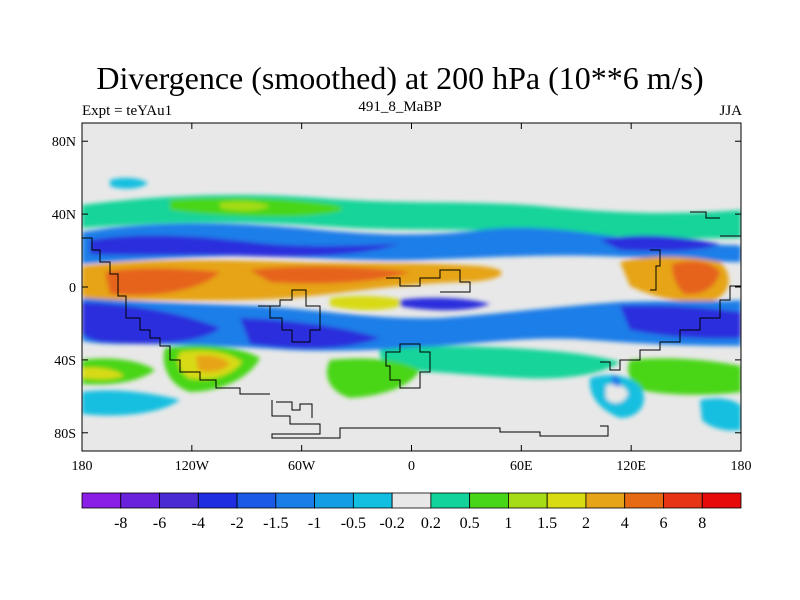 The height and width of the screenshot is (600, 800). What do you see at coordinates (302, 466) in the screenshot?
I see `x-tick-label: 60W` at bounding box center [302, 466].